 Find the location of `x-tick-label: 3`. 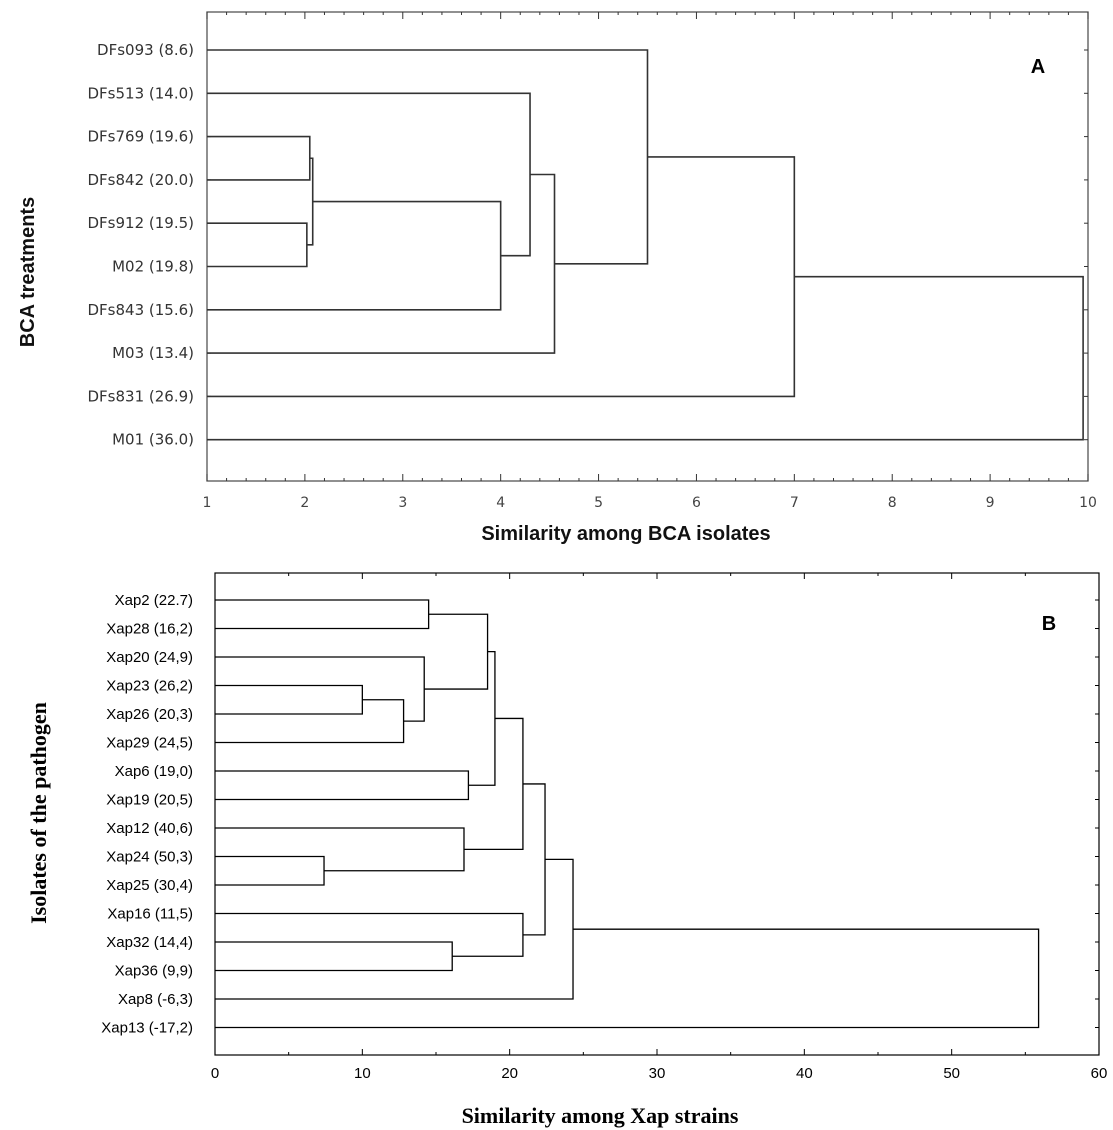

x-tick-label: 3 is located at coordinates (402, 503).